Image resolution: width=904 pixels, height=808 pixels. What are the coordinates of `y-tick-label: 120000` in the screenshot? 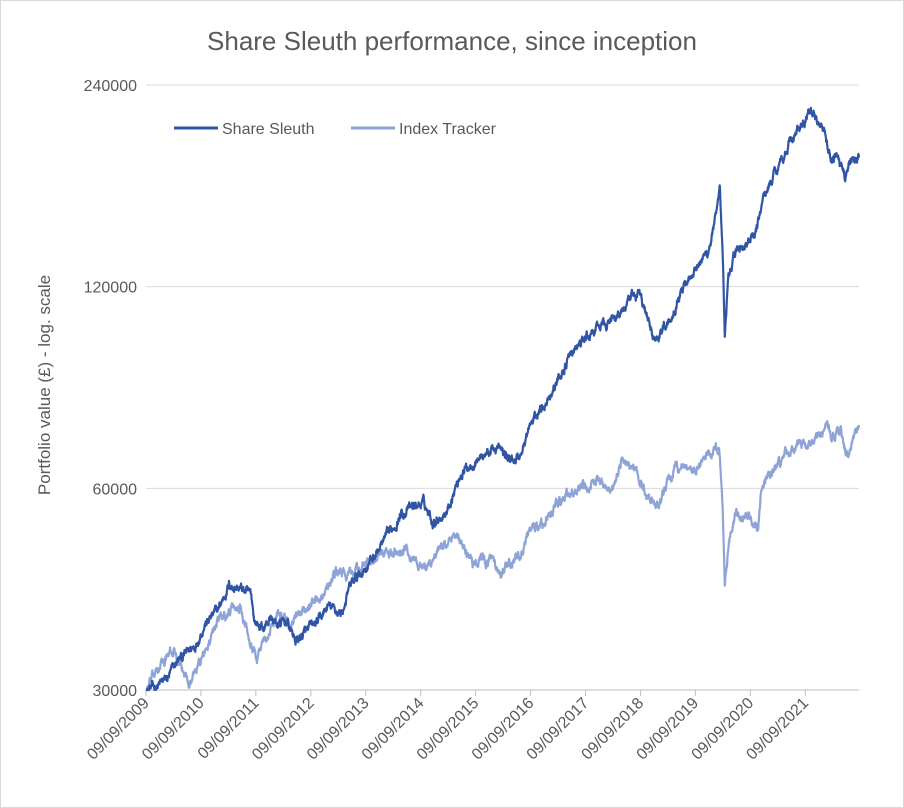 It's located at (110, 288).